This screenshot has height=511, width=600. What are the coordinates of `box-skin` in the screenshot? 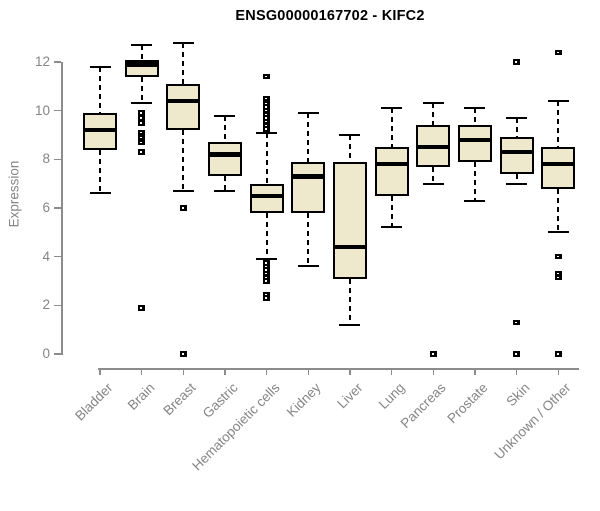 It's located at (516, 155).